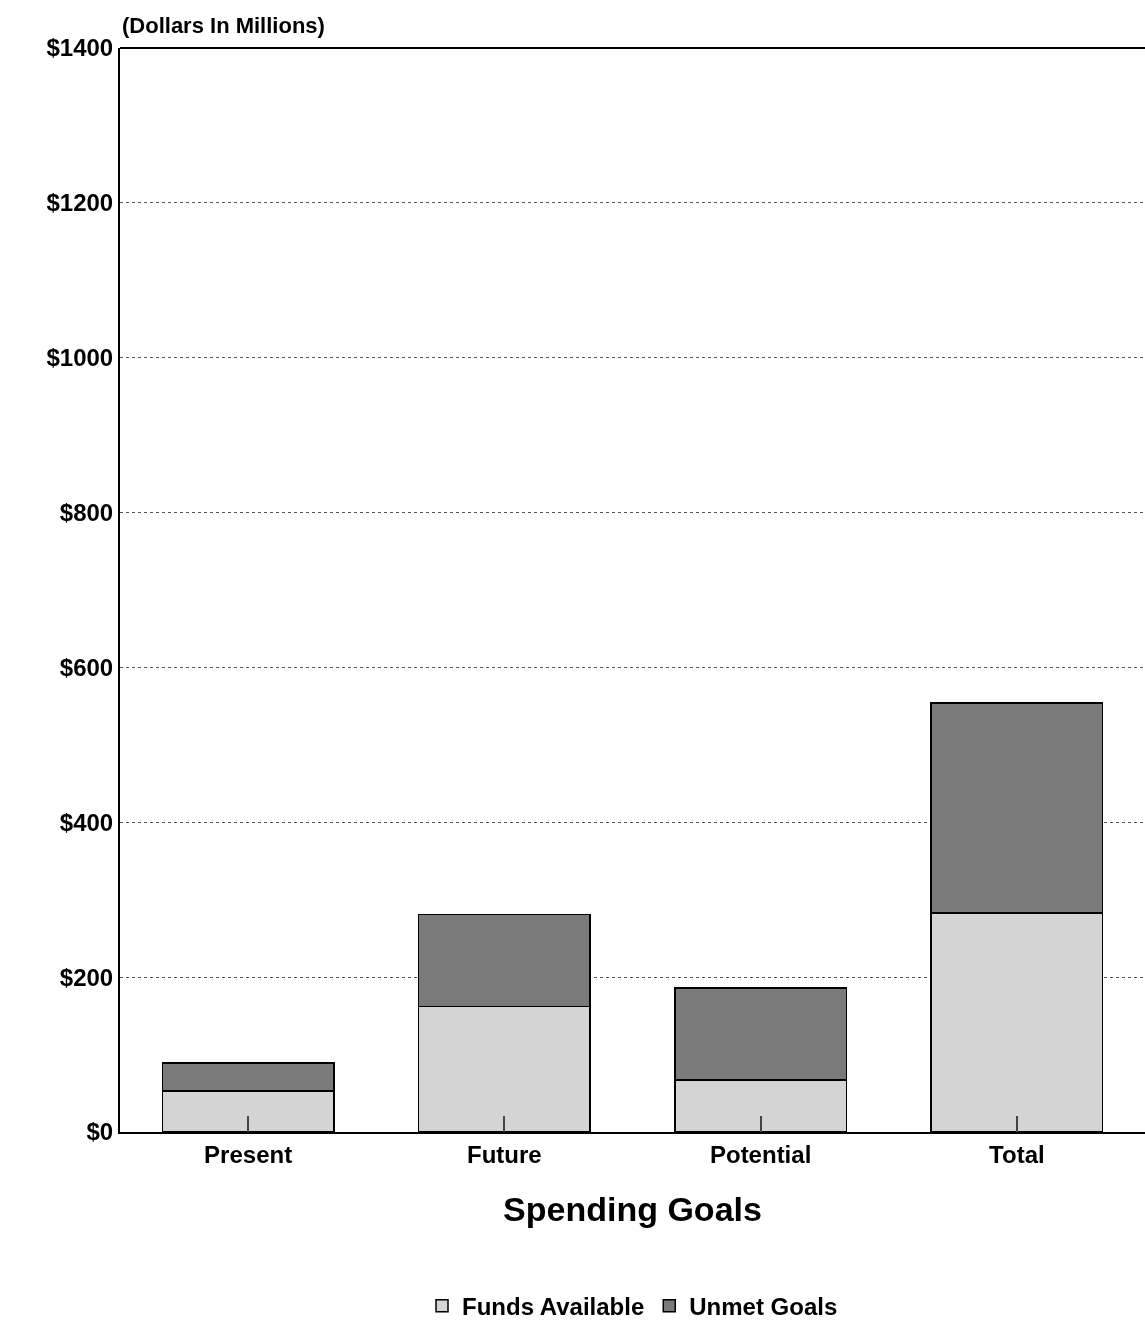 This screenshot has width=1145, height=1332. What do you see at coordinates (1017, 1154) in the screenshot?
I see `x-tick-label: Total` at bounding box center [1017, 1154].